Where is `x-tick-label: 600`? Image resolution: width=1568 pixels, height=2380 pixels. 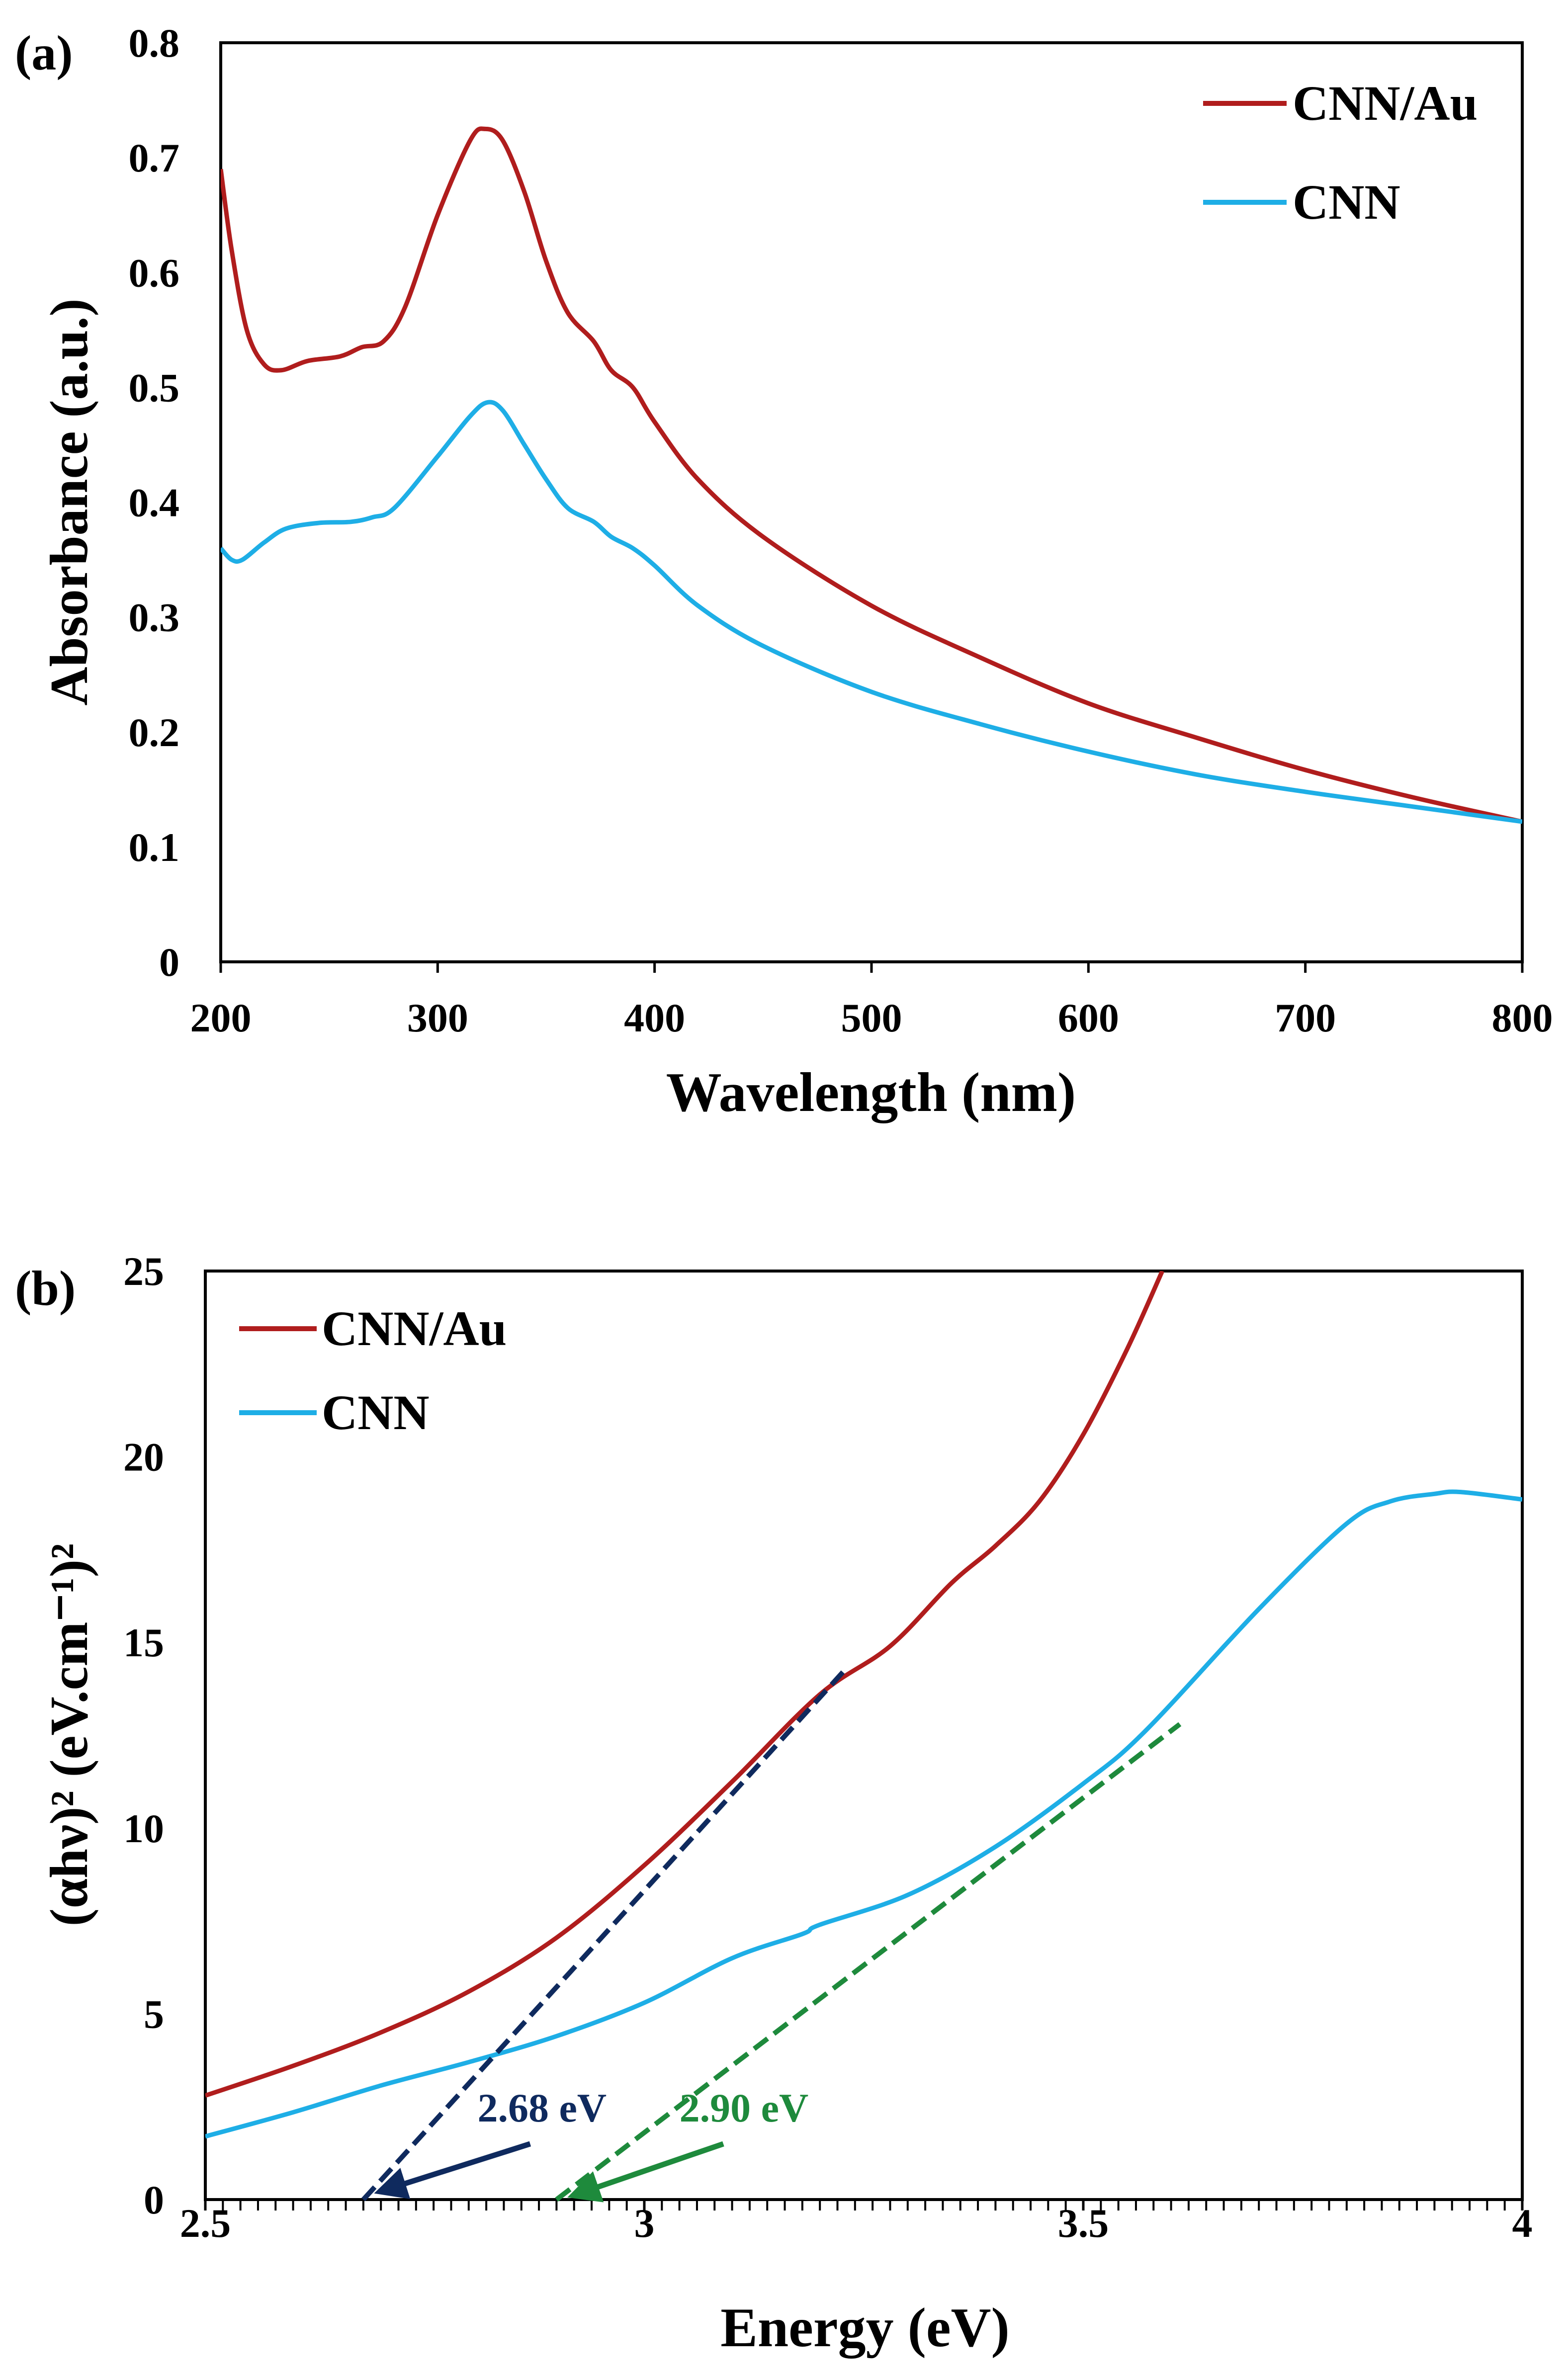
x-tick-label: 600 is located at coordinates (1088, 1017).